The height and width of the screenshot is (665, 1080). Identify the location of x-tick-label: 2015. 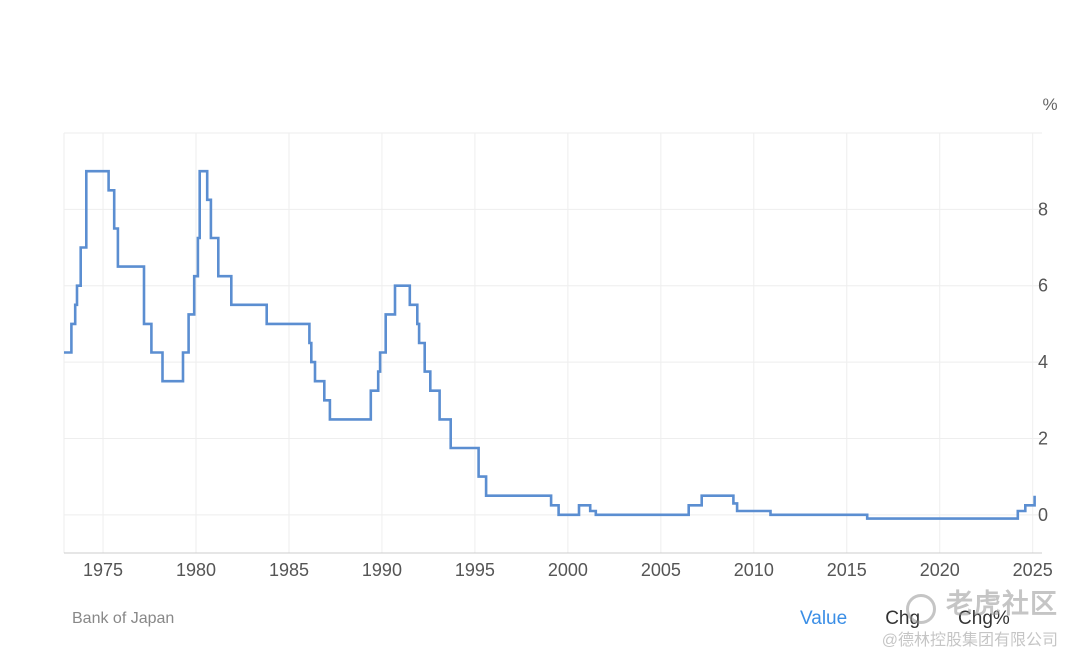
(847, 570).